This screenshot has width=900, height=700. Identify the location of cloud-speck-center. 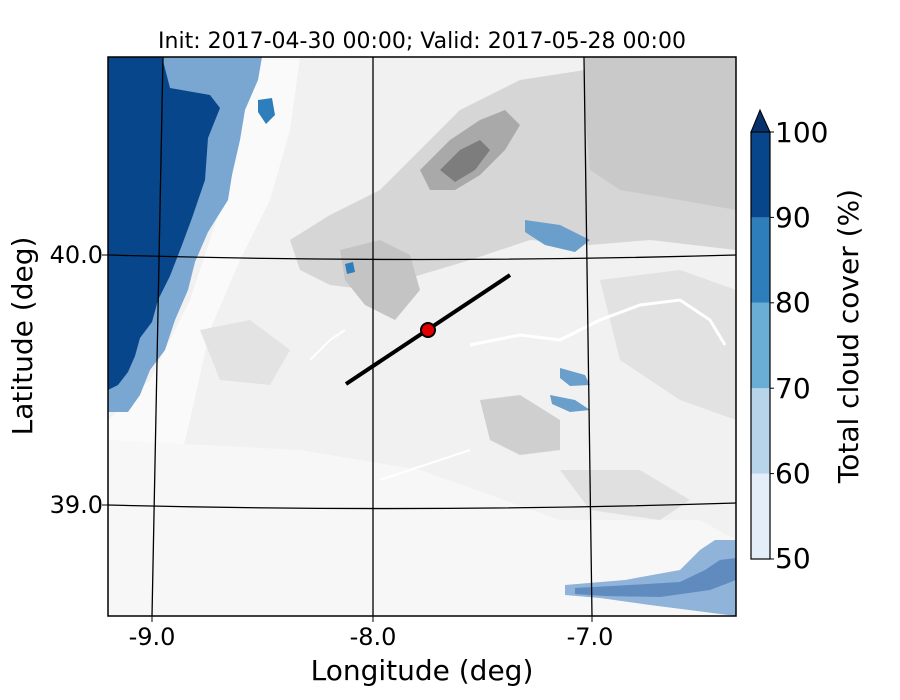
(350, 268).